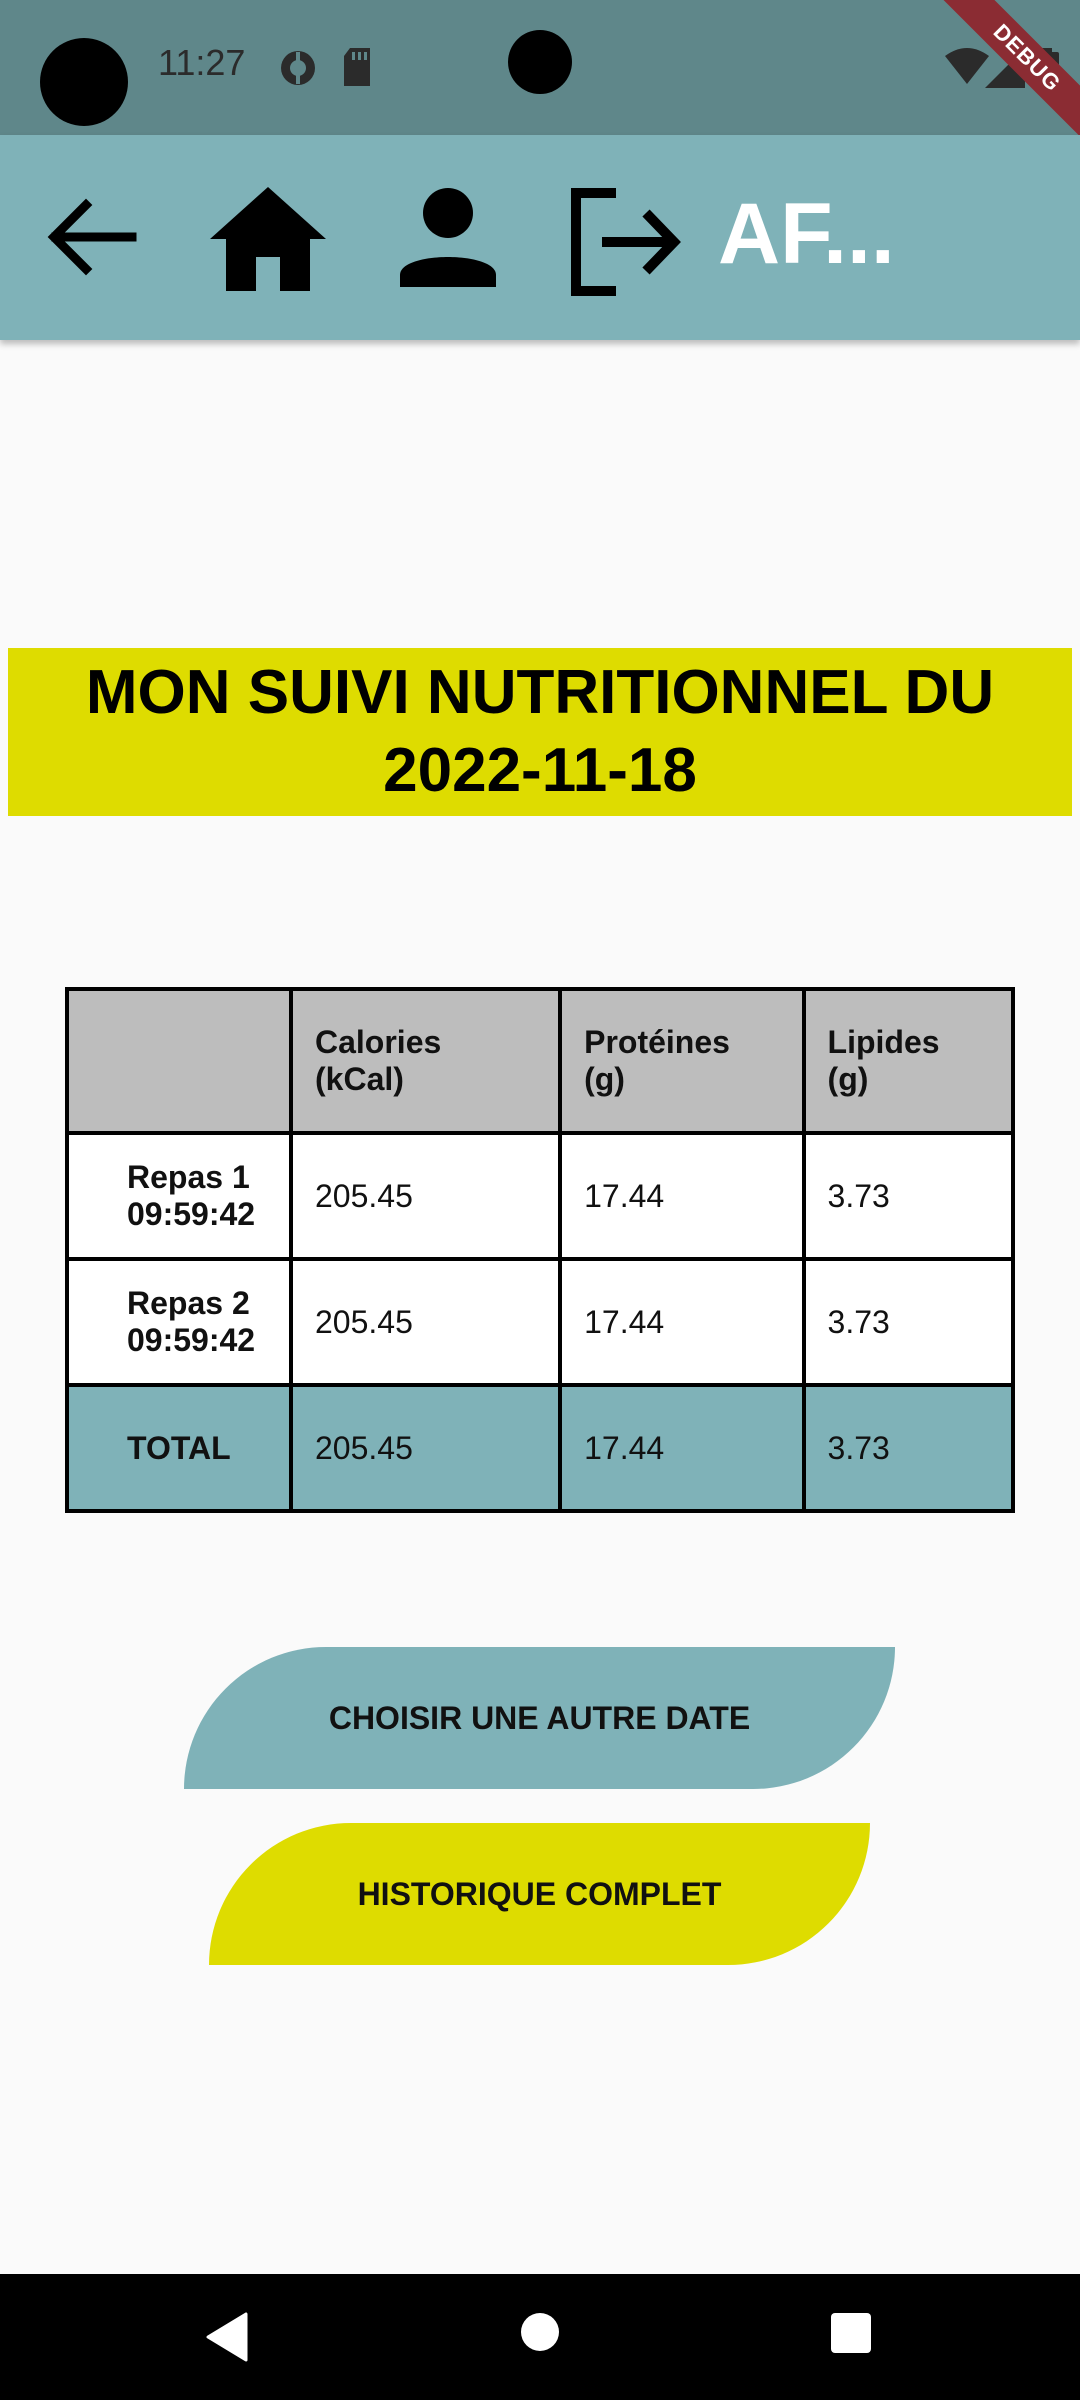  What do you see at coordinates (425, 1448) in the screenshot?
I see `total-calories-cell: 205.45` at bounding box center [425, 1448].